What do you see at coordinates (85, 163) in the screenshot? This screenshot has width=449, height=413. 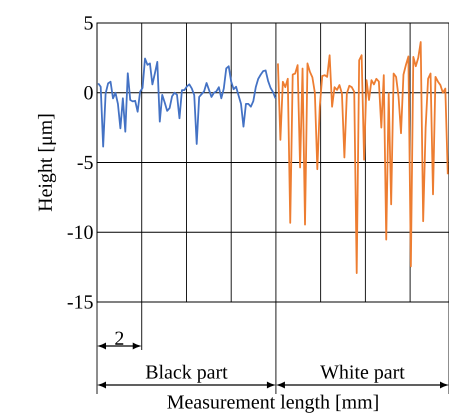 I see `y-tick-label: -5` at bounding box center [85, 163].